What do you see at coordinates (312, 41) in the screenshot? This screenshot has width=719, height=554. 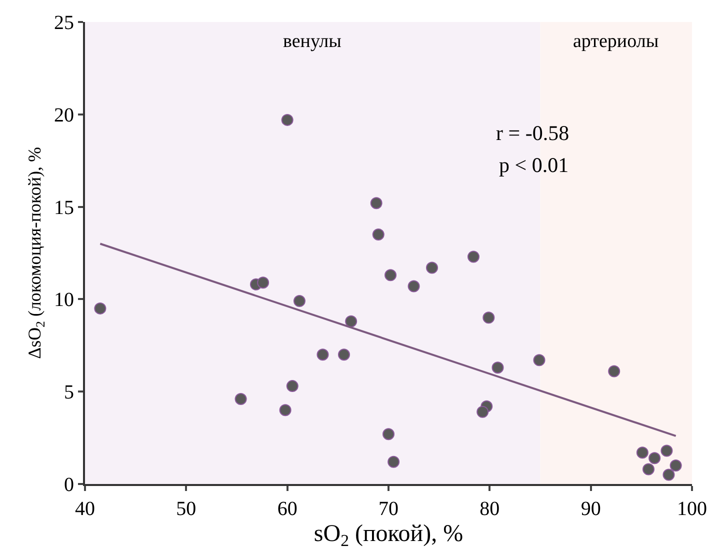 I see `band-label: венулы` at bounding box center [312, 41].